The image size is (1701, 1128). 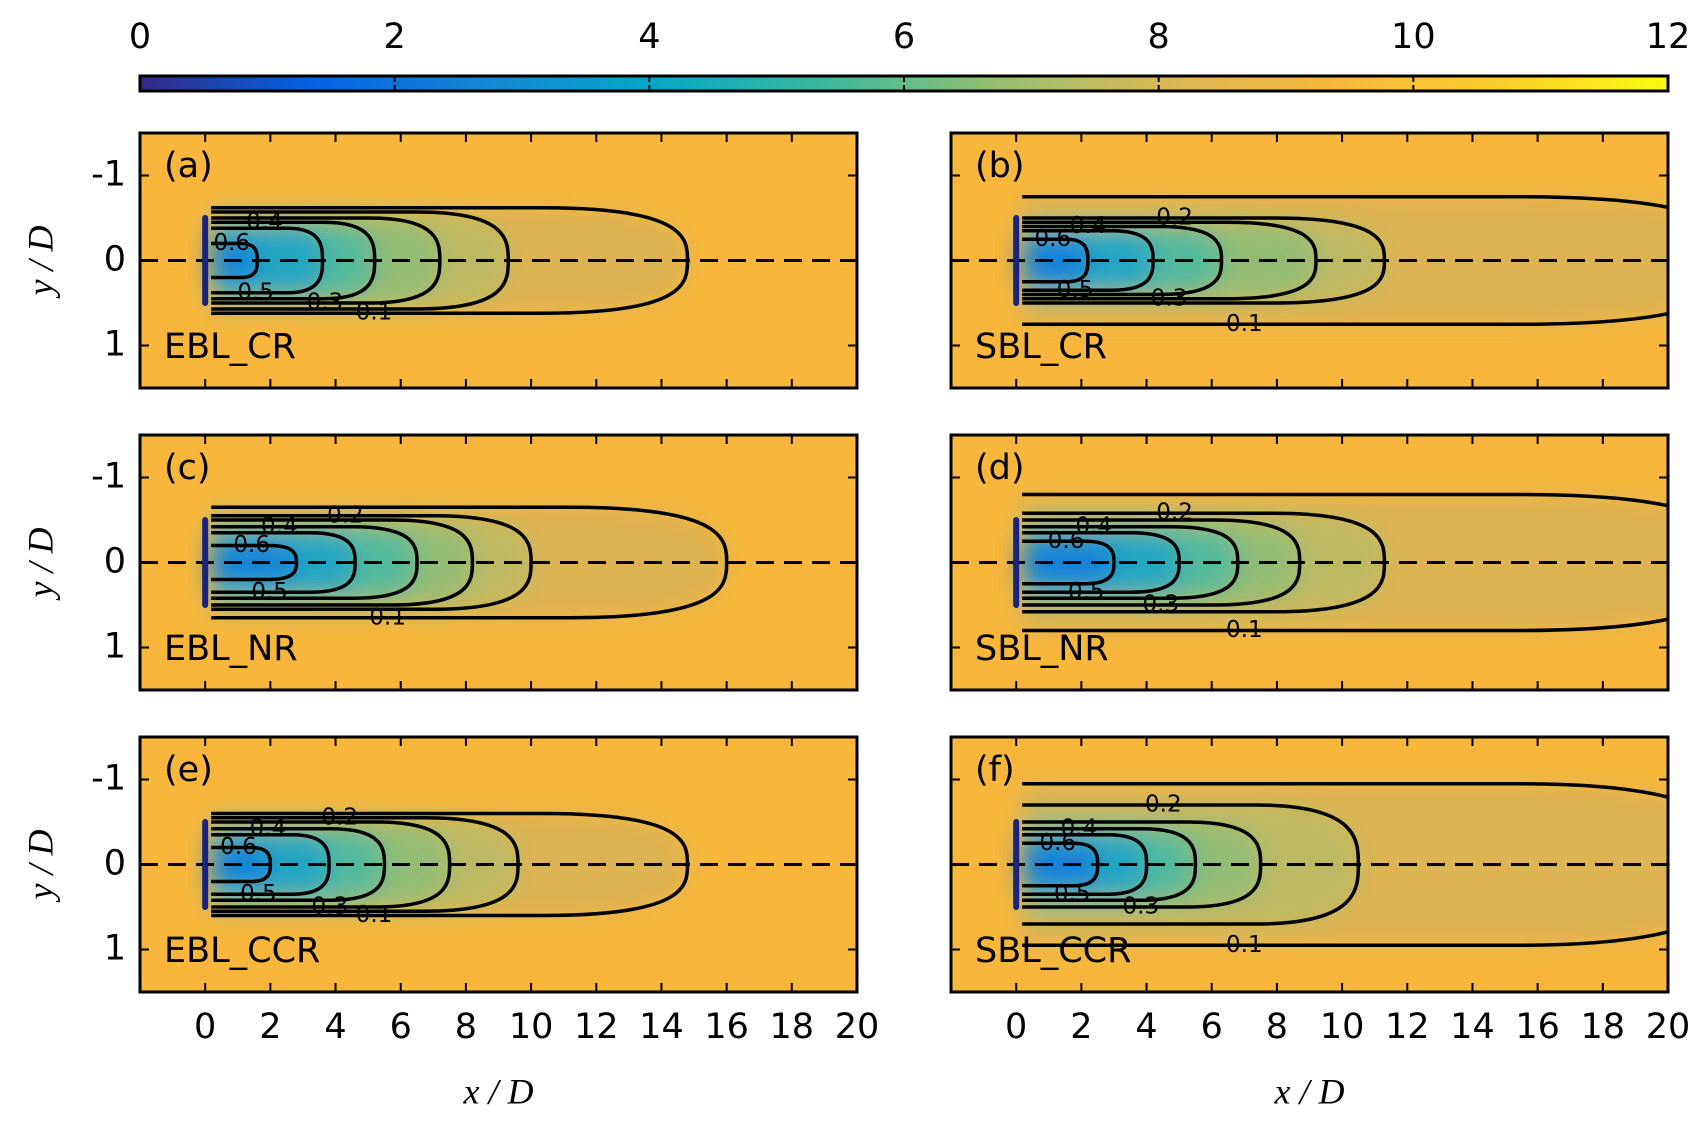 I want to click on panel-label: (e), so click(x=188, y=770).